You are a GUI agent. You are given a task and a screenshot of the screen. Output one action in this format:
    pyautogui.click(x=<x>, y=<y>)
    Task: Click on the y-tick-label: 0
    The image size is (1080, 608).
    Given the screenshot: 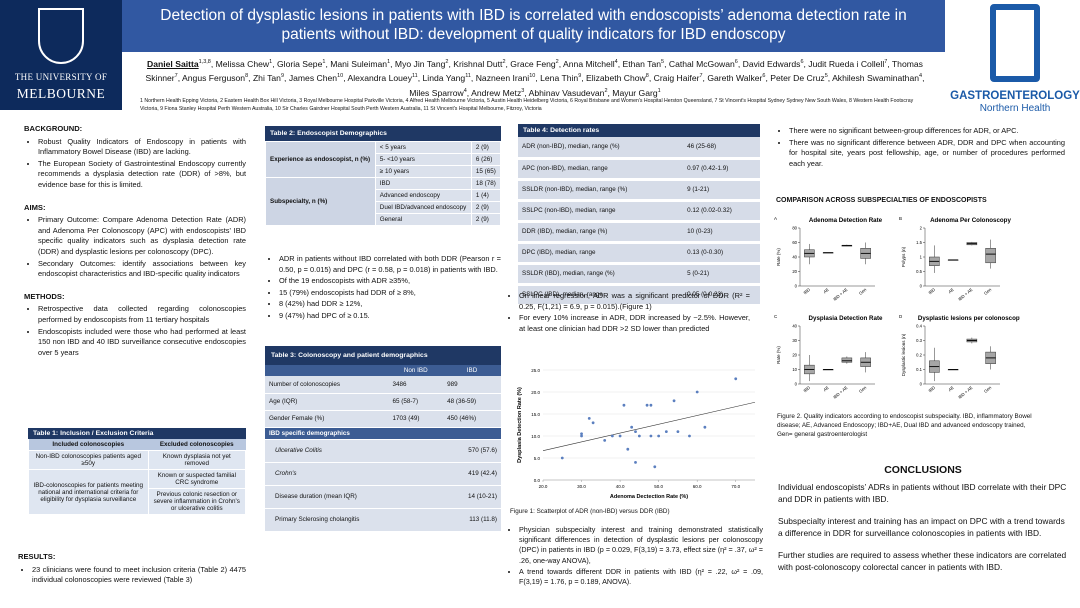 What is the action you would take?
    pyautogui.click(x=796, y=286)
    